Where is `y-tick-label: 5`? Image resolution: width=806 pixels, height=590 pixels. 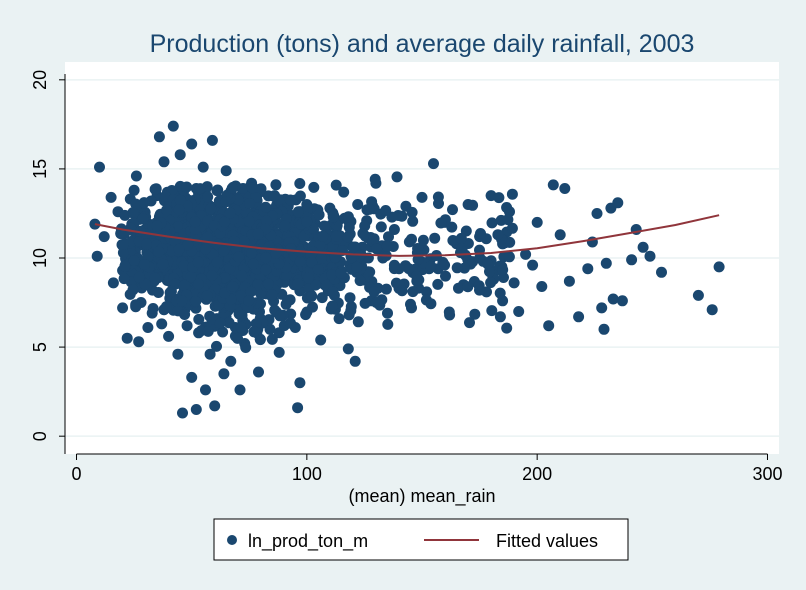
y-tick-label: 5 is located at coordinates (40, 347).